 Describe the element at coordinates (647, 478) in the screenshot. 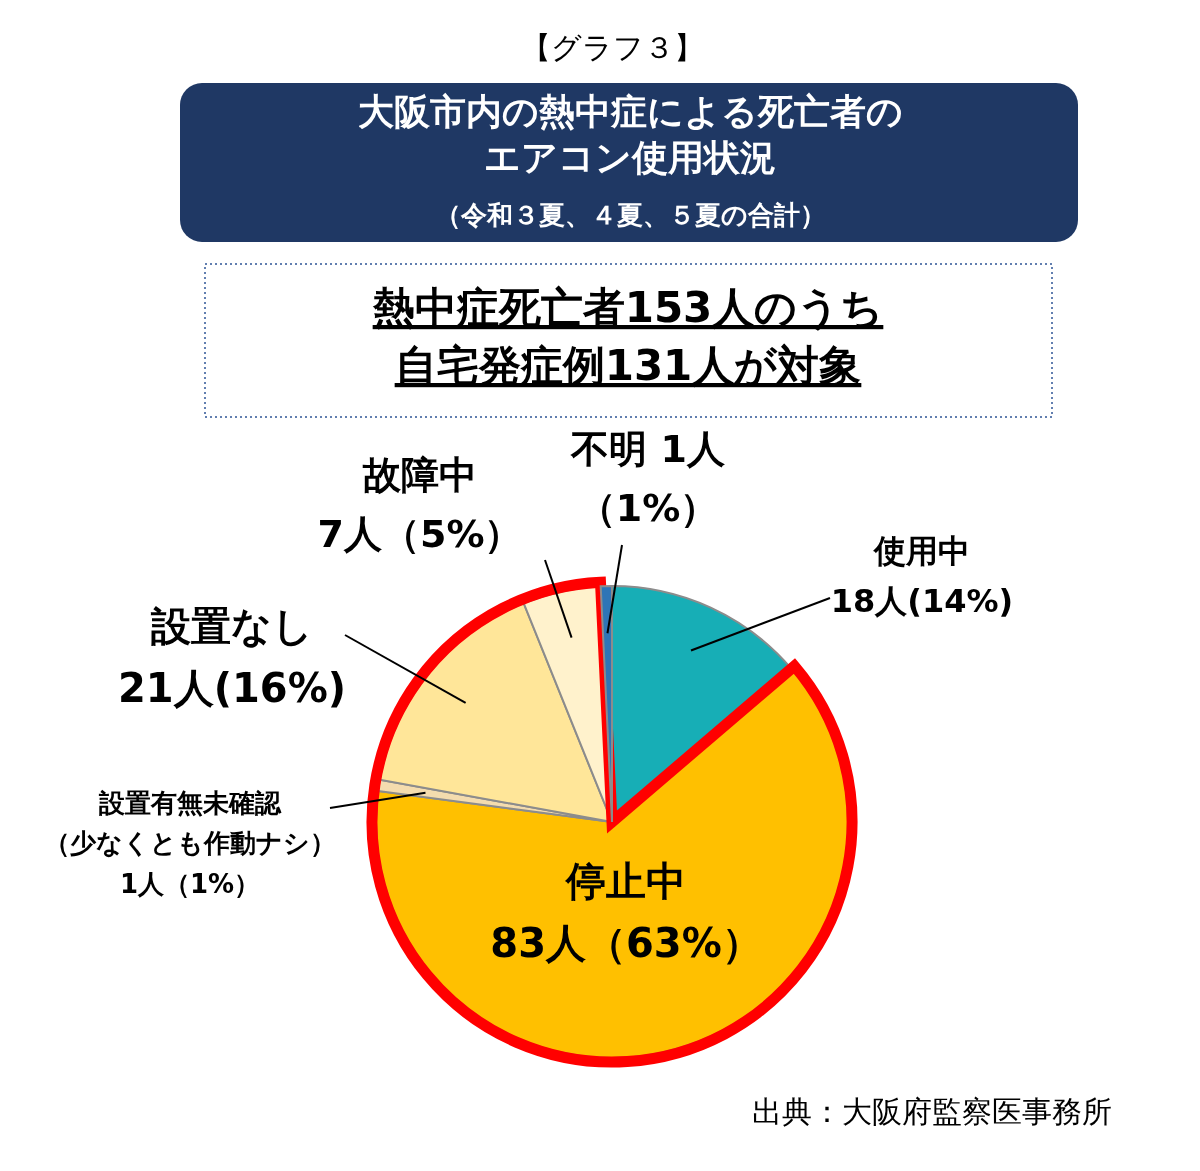

I see `slice-label: 不明 1人（1%）` at that location.